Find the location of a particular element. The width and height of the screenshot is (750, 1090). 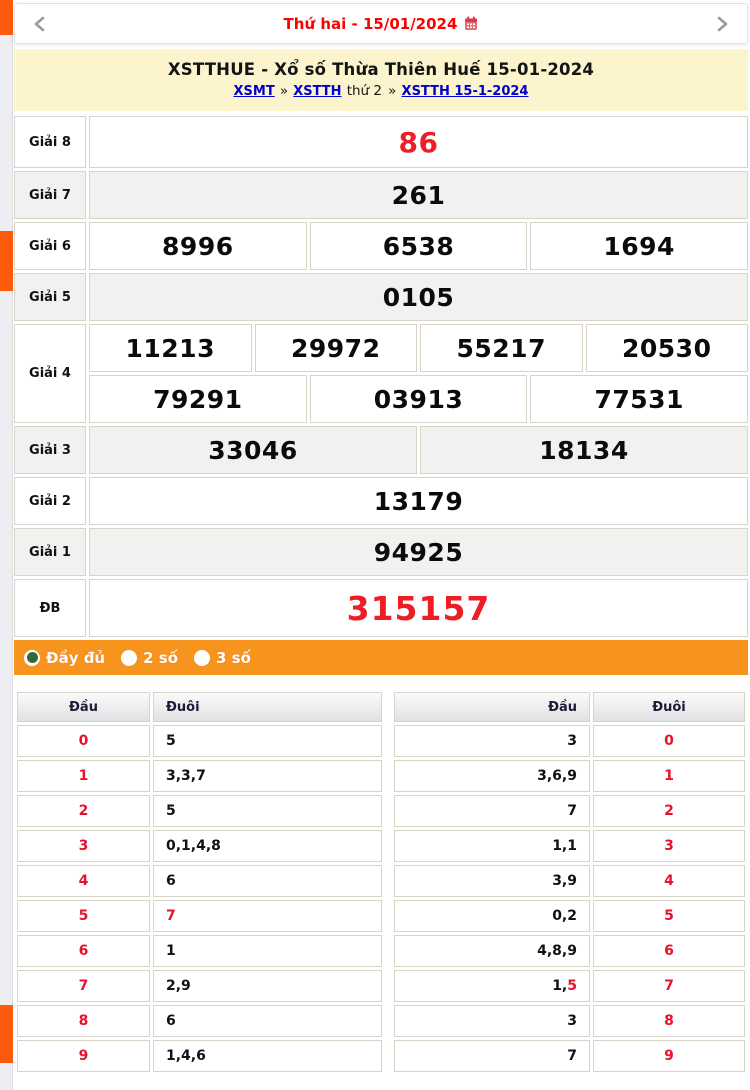

prize-label: Giải 7 is located at coordinates (50, 195).